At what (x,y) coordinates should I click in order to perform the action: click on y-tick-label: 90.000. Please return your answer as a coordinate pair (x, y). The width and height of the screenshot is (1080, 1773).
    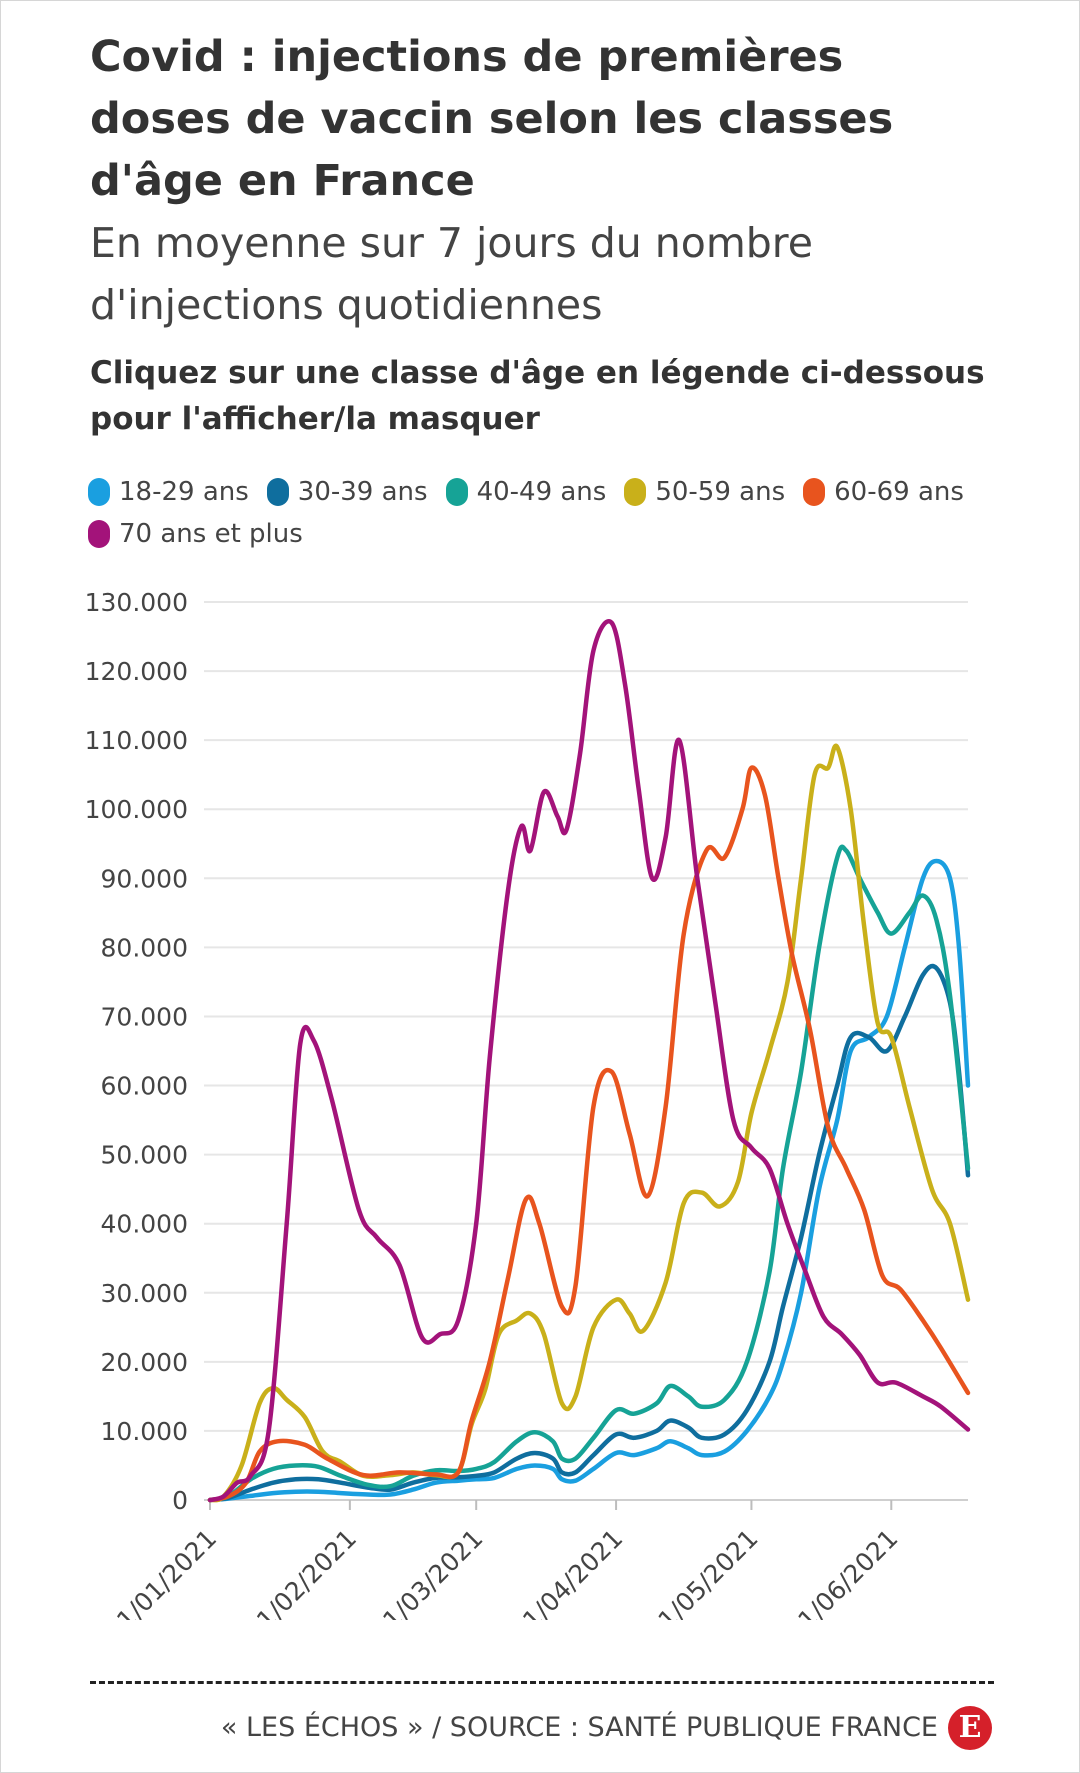
    Looking at the image, I should click on (144, 878).